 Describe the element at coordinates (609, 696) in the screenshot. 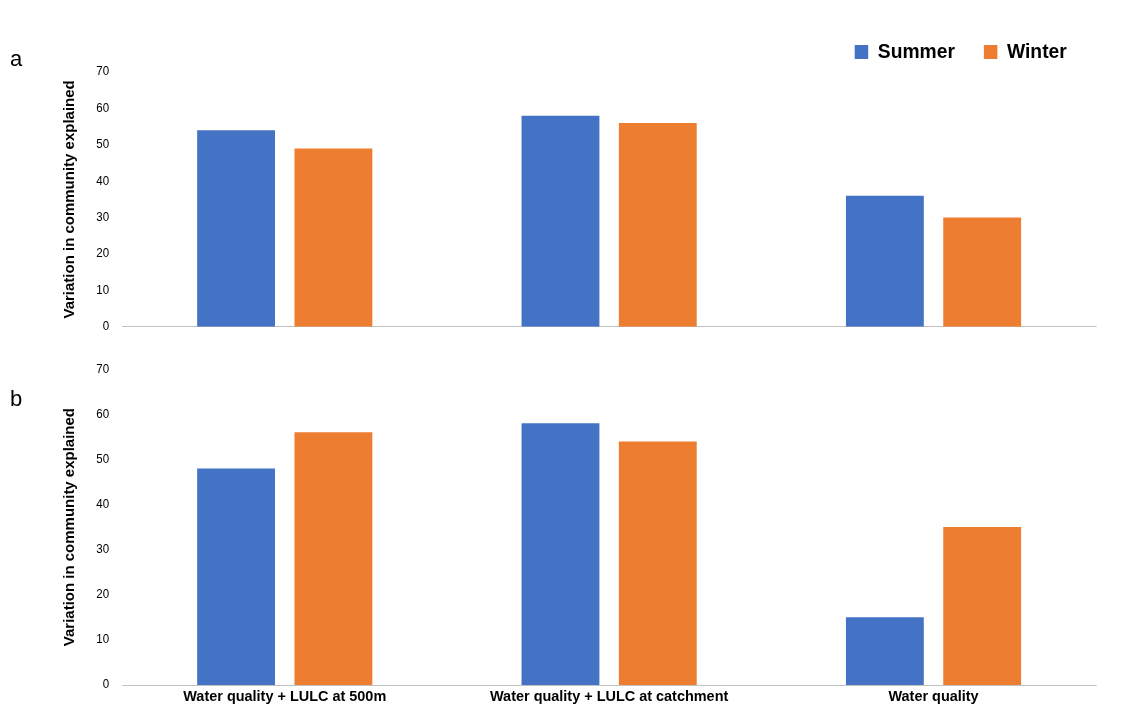

I see `x-tick-label: Water quality + LULC at catchment` at that location.